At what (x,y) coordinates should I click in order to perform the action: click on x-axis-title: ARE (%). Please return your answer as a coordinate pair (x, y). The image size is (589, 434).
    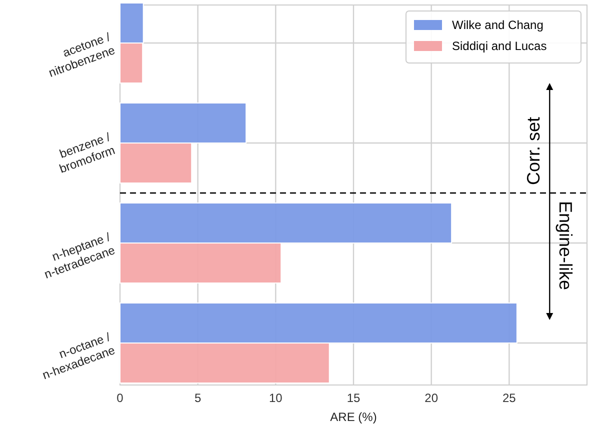
    Looking at the image, I should click on (353, 417).